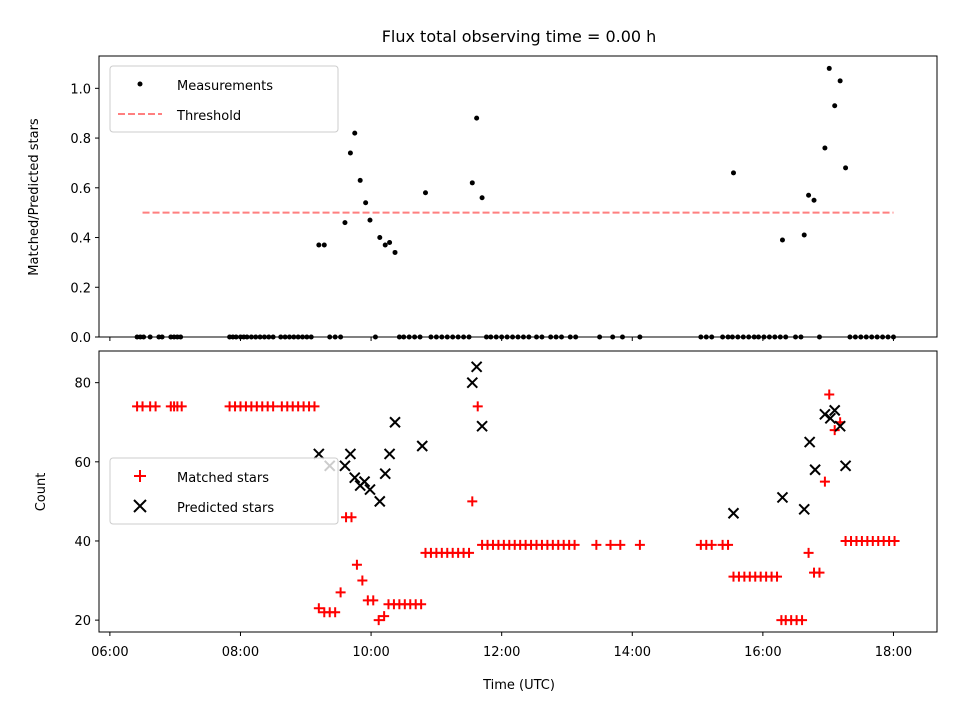  Describe the element at coordinates (240, 652) in the screenshot. I see `count-x-tick-label: 08:00` at that location.